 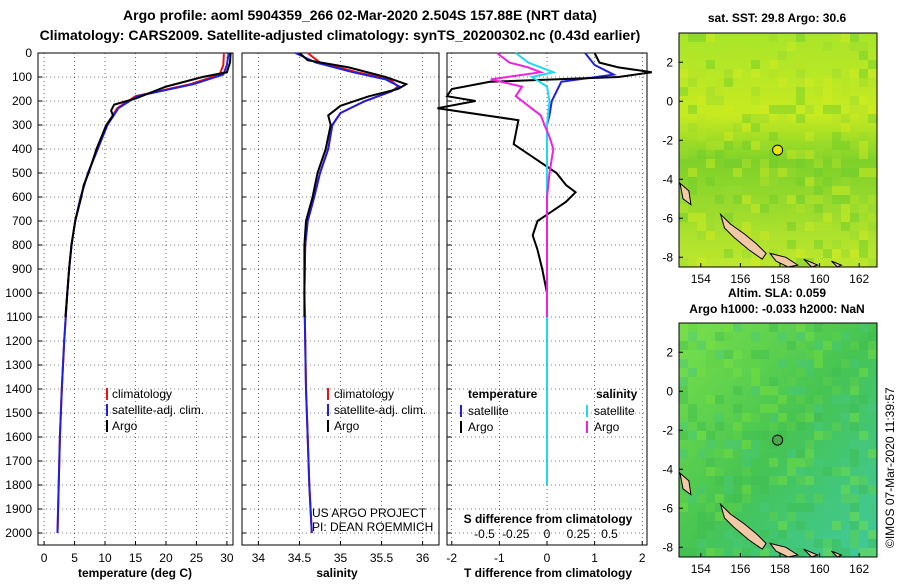 I want to click on s-difference-tick-label: 0, so click(x=547, y=534).